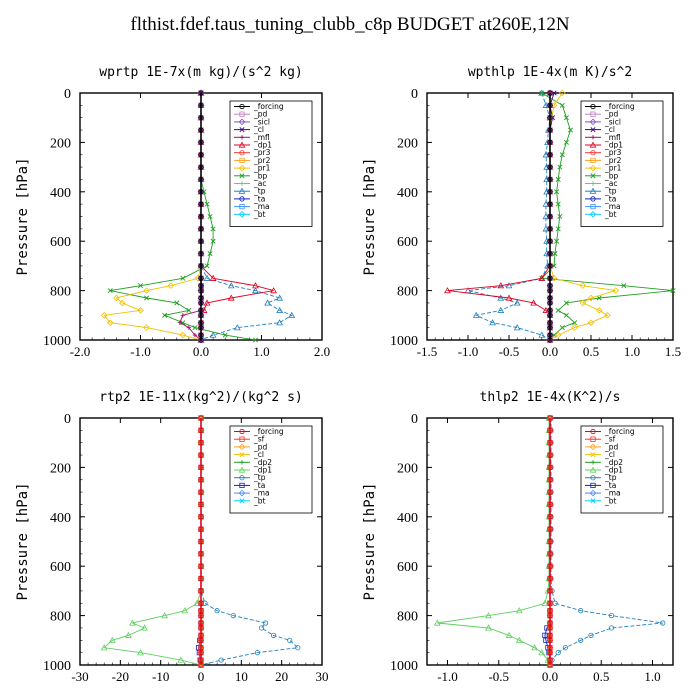 This screenshot has height=700, width=700. What do you see at coordinates (259, 500) in the screenshot?
I see `legend-label: _bt` at bounding box center [259, 500].